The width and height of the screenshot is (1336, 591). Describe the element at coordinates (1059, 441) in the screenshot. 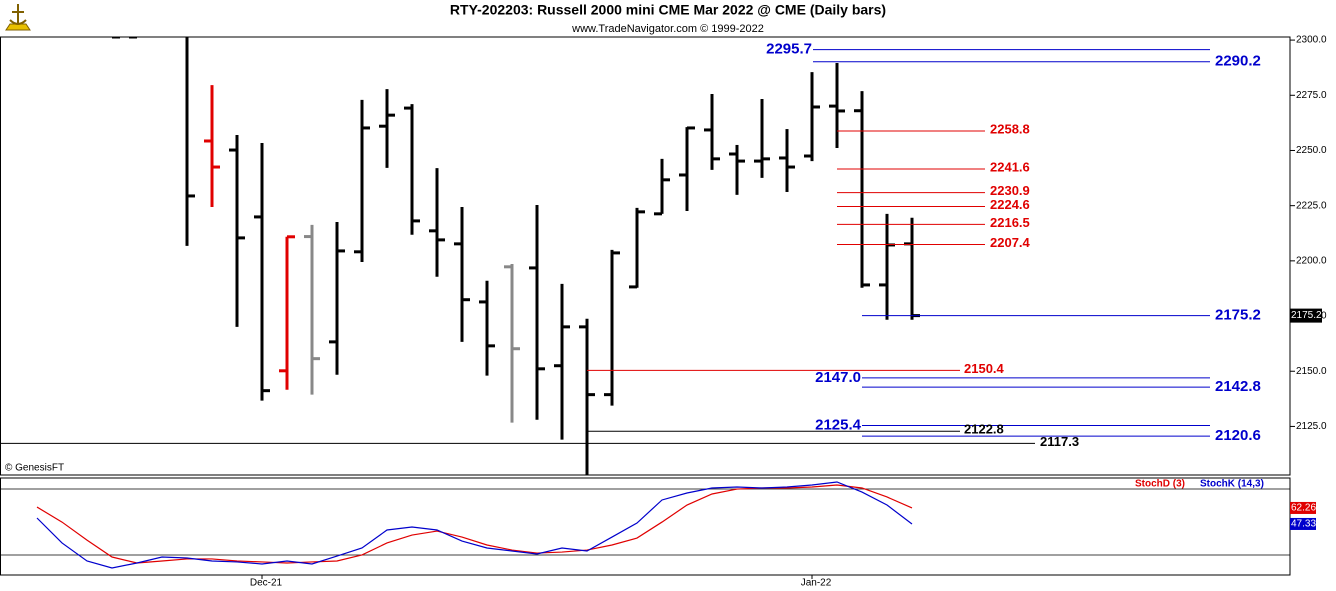

I see `level-label: 2117.3` at that location.